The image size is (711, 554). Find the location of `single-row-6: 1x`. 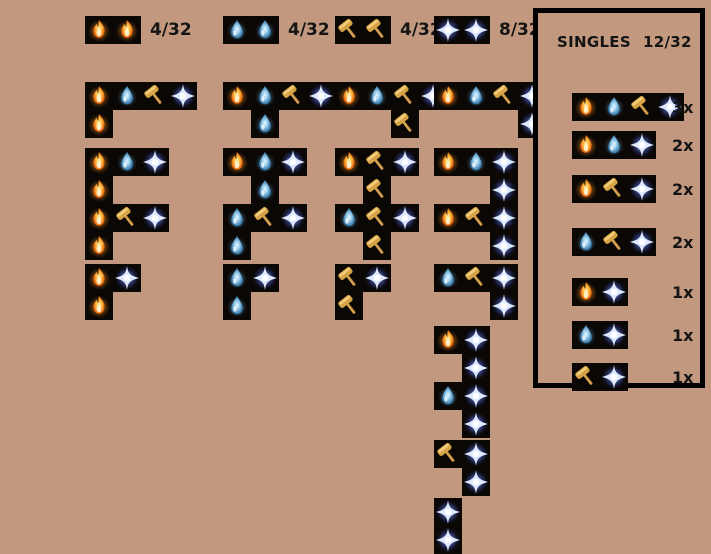

single-row-6: 1x is located at coordinates (632, 335).